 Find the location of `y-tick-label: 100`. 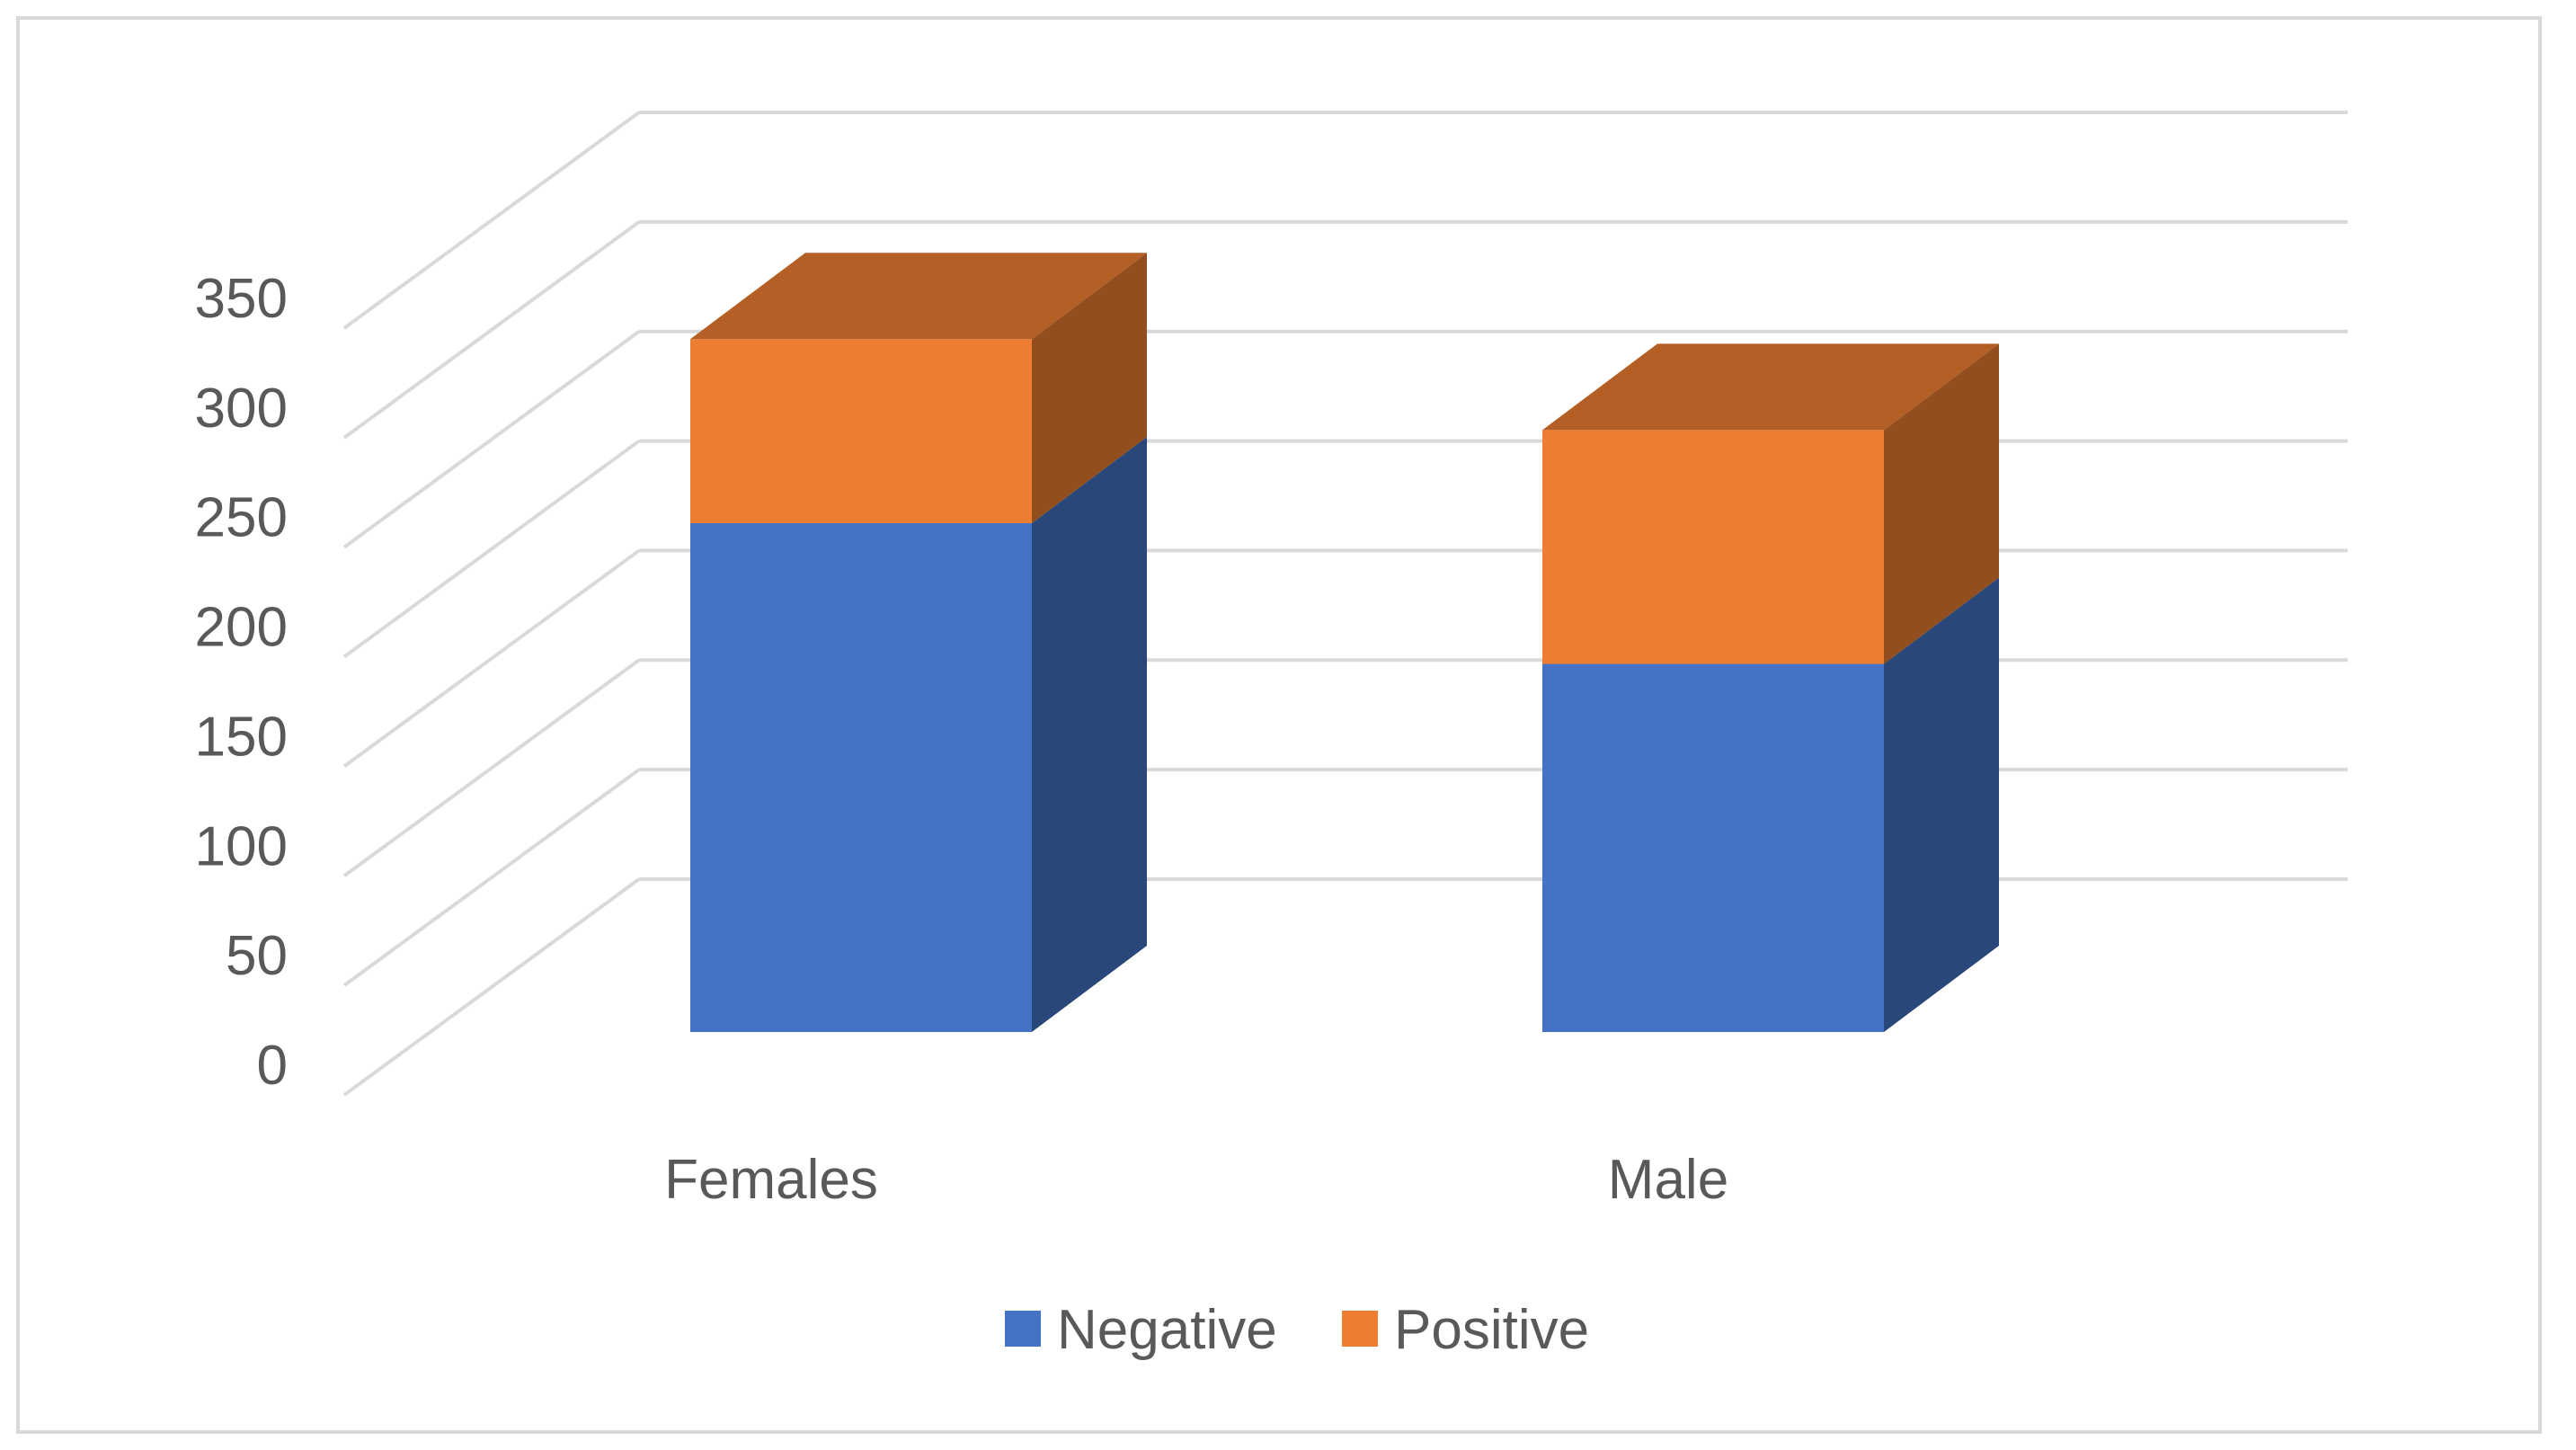

y-tick-label: 100 is located at coordinates (241, 846).